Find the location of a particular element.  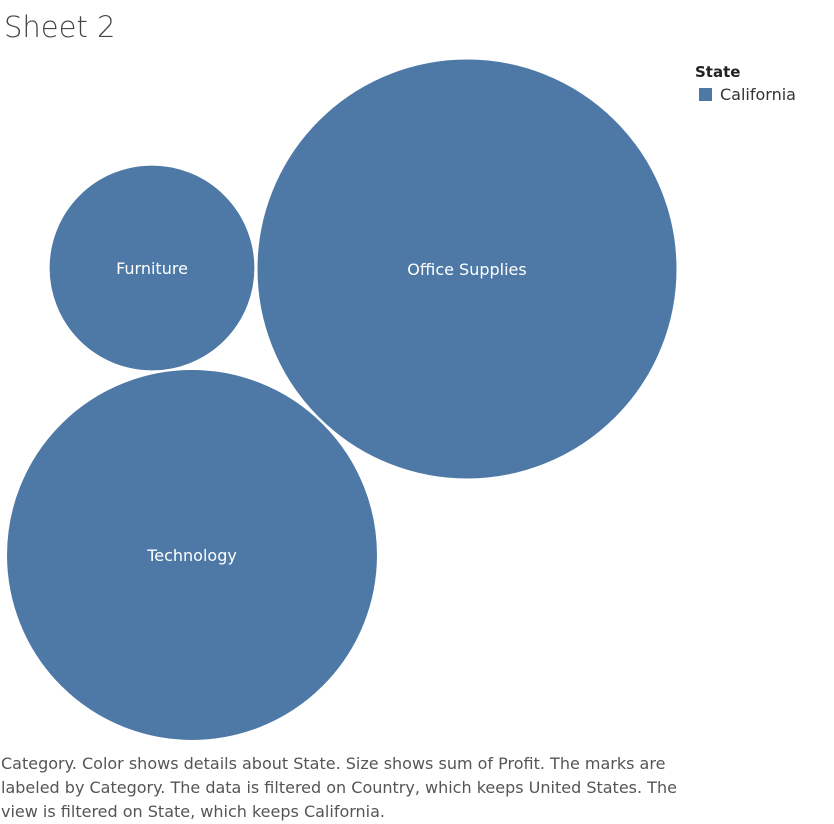

bubble-circle is located at coordinates (152, 268).